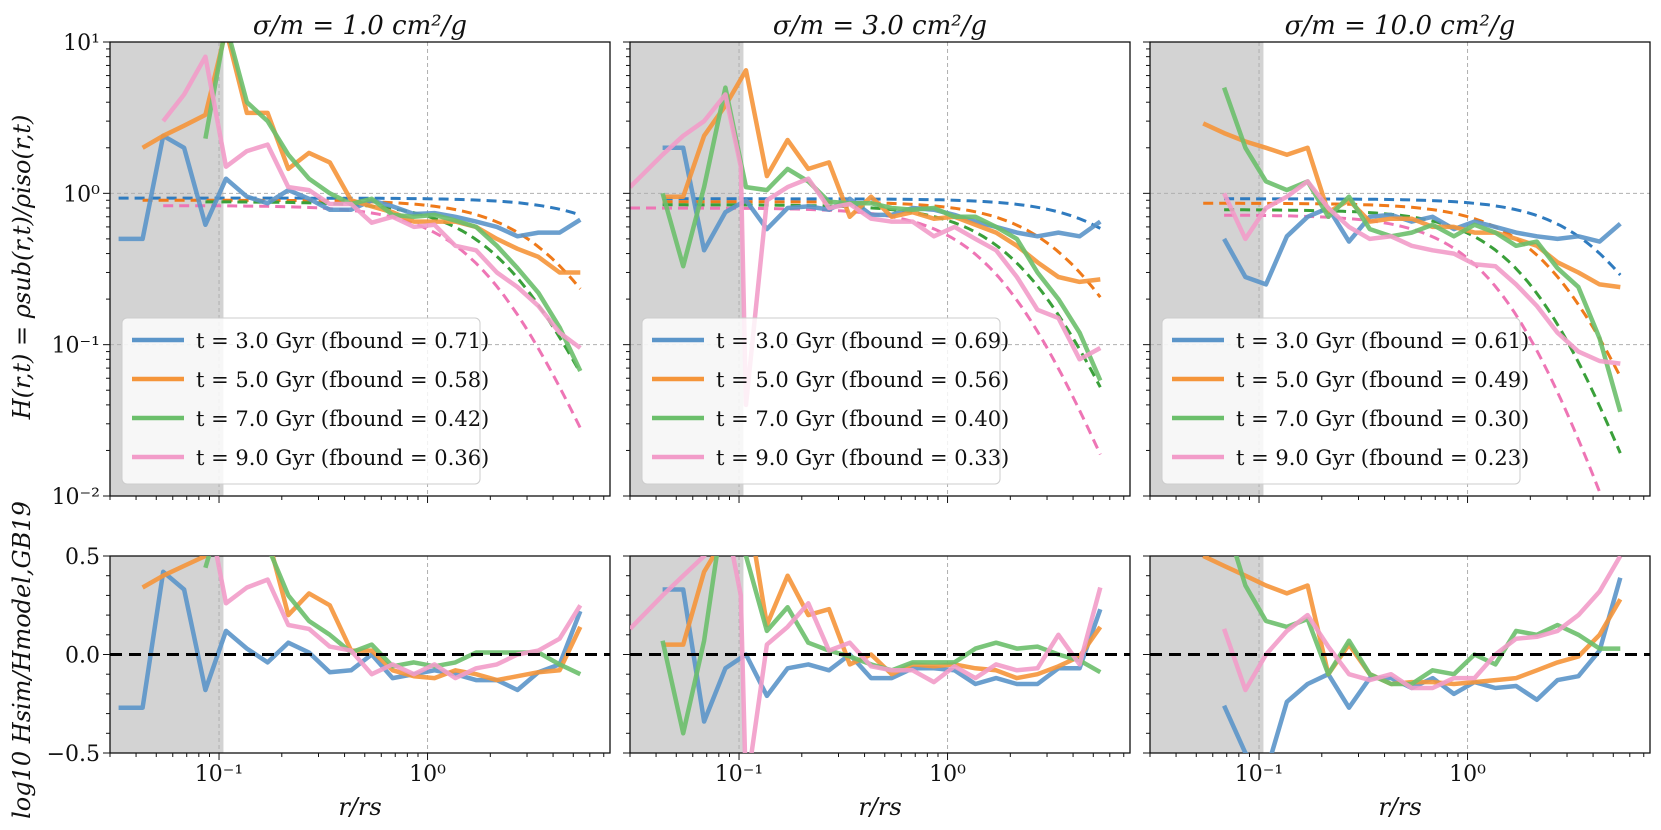 The width and height of the screenshot is (1661, 830). Describe the element at coordinates (862, 380) in the screenshot. I see `legend-label-2: t = 5.0 Gyr (fbound = 0.56)` at that location.